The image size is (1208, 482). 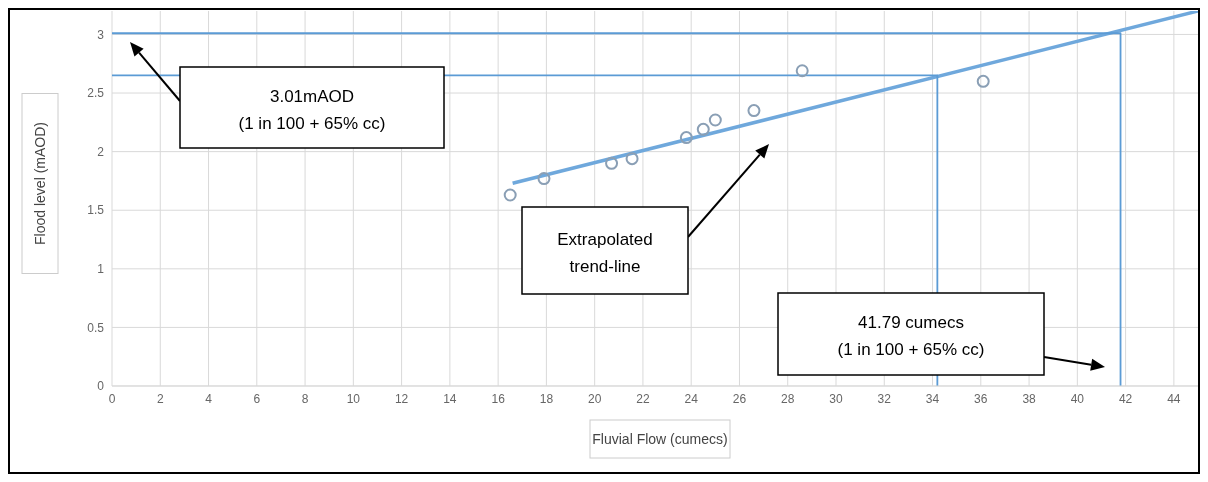 I want to click on x-tick-label: 10, so click(x=353, y=398).